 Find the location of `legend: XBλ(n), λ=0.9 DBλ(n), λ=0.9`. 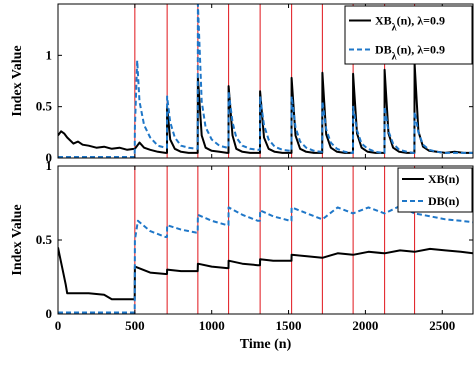

legend: XBλ(n), λ=0.9 DBλ(n), λ=0.9 is located at coordinates (408, 35).